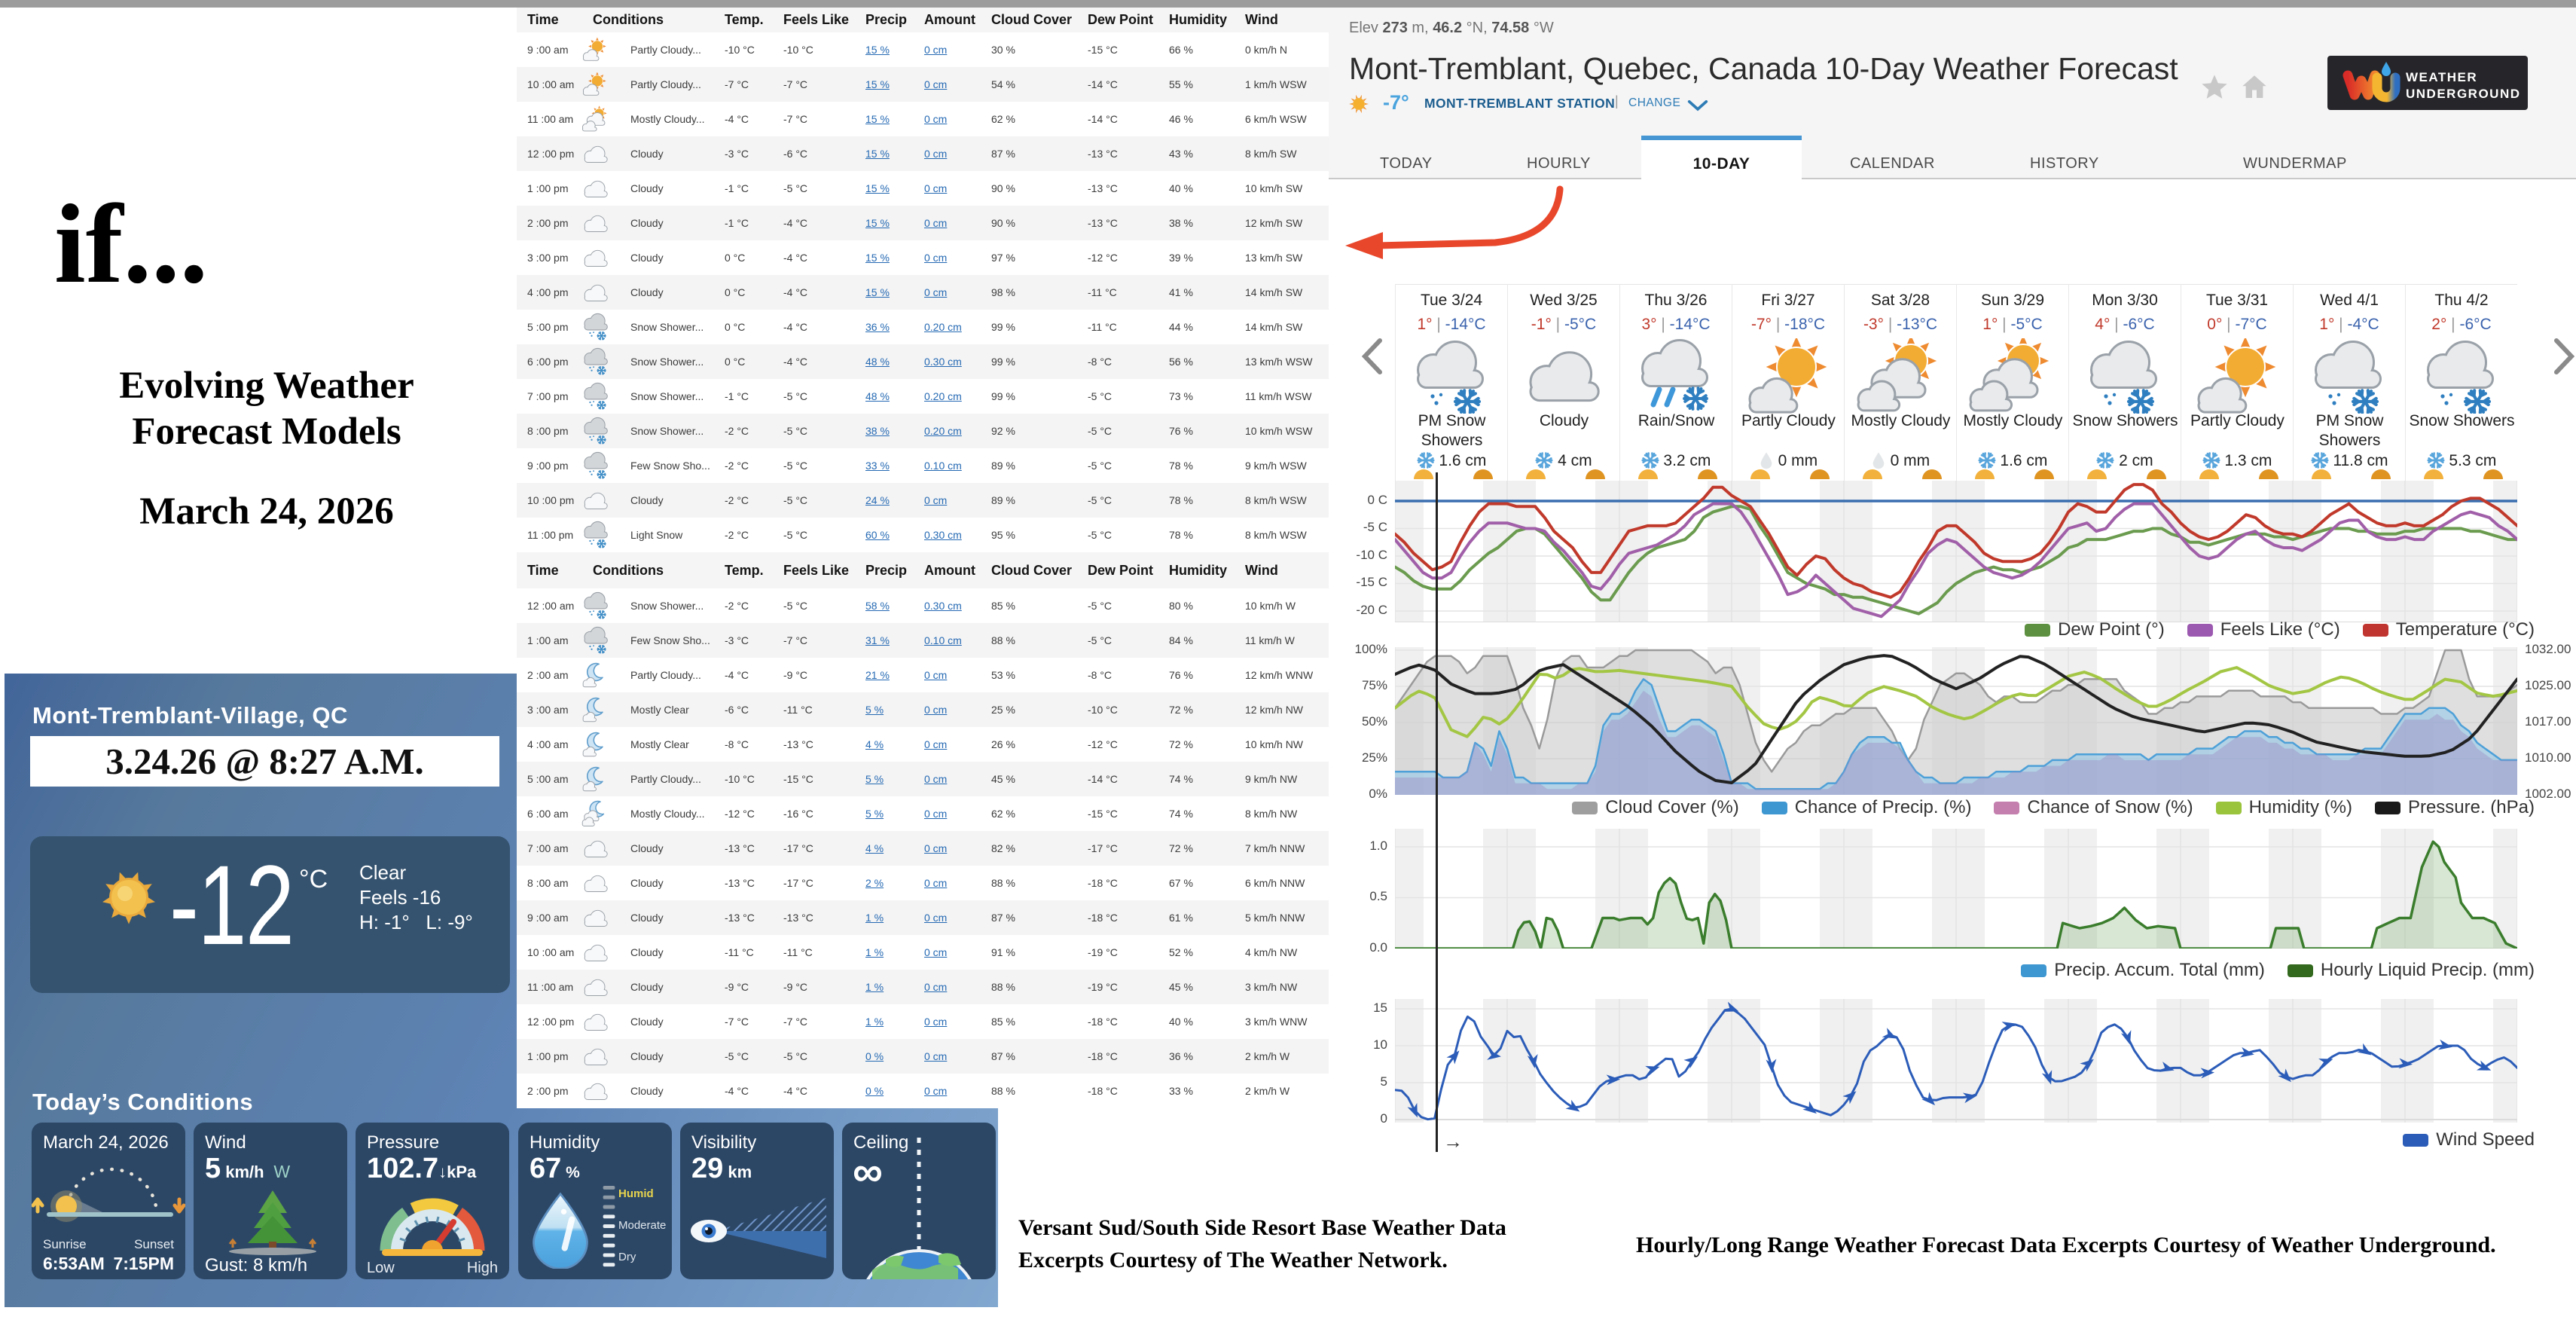  Describe the element at coordinates (2463, 94) in the screenshot. I see `svg-text: UNDERGROUND` at that location.